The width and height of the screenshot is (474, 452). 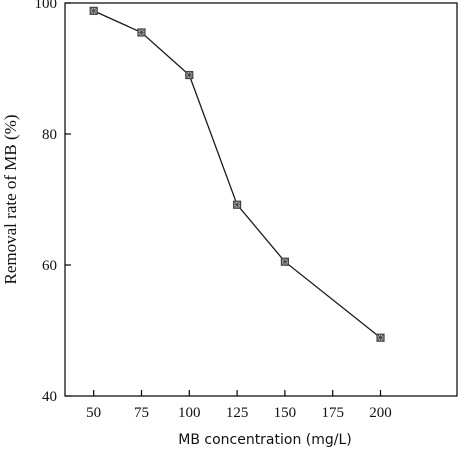 What do you see at coordinates (49, 135) in the screenshot?
I see `y-tick-label: 80` at bounding box center [49, 135].